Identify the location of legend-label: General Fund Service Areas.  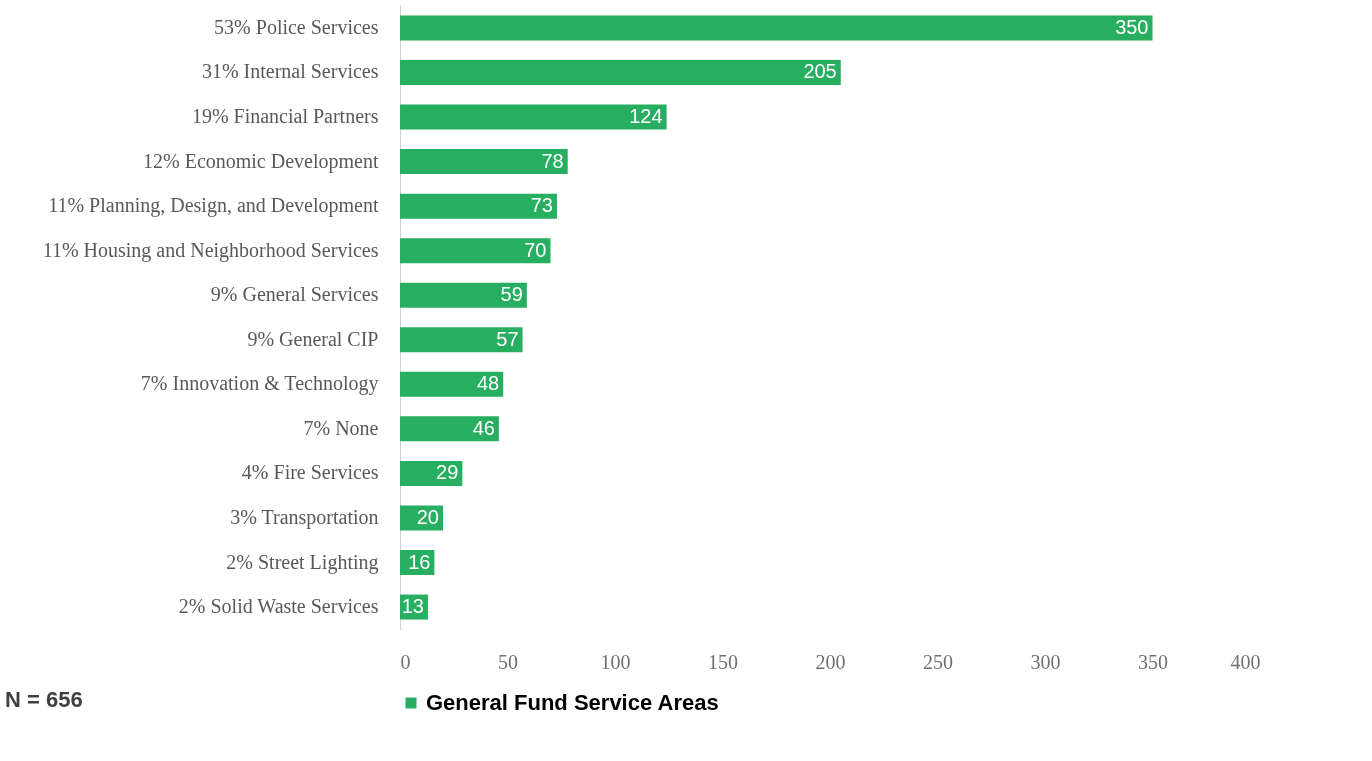
(572, 702).